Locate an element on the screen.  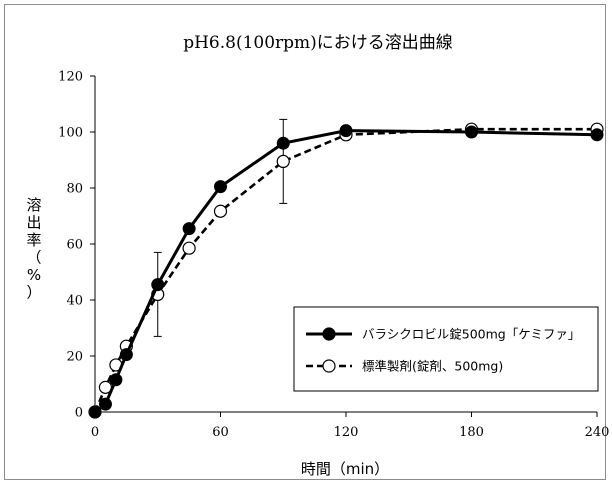
y-tick-label: 100 is located at coordinates (70, 133).